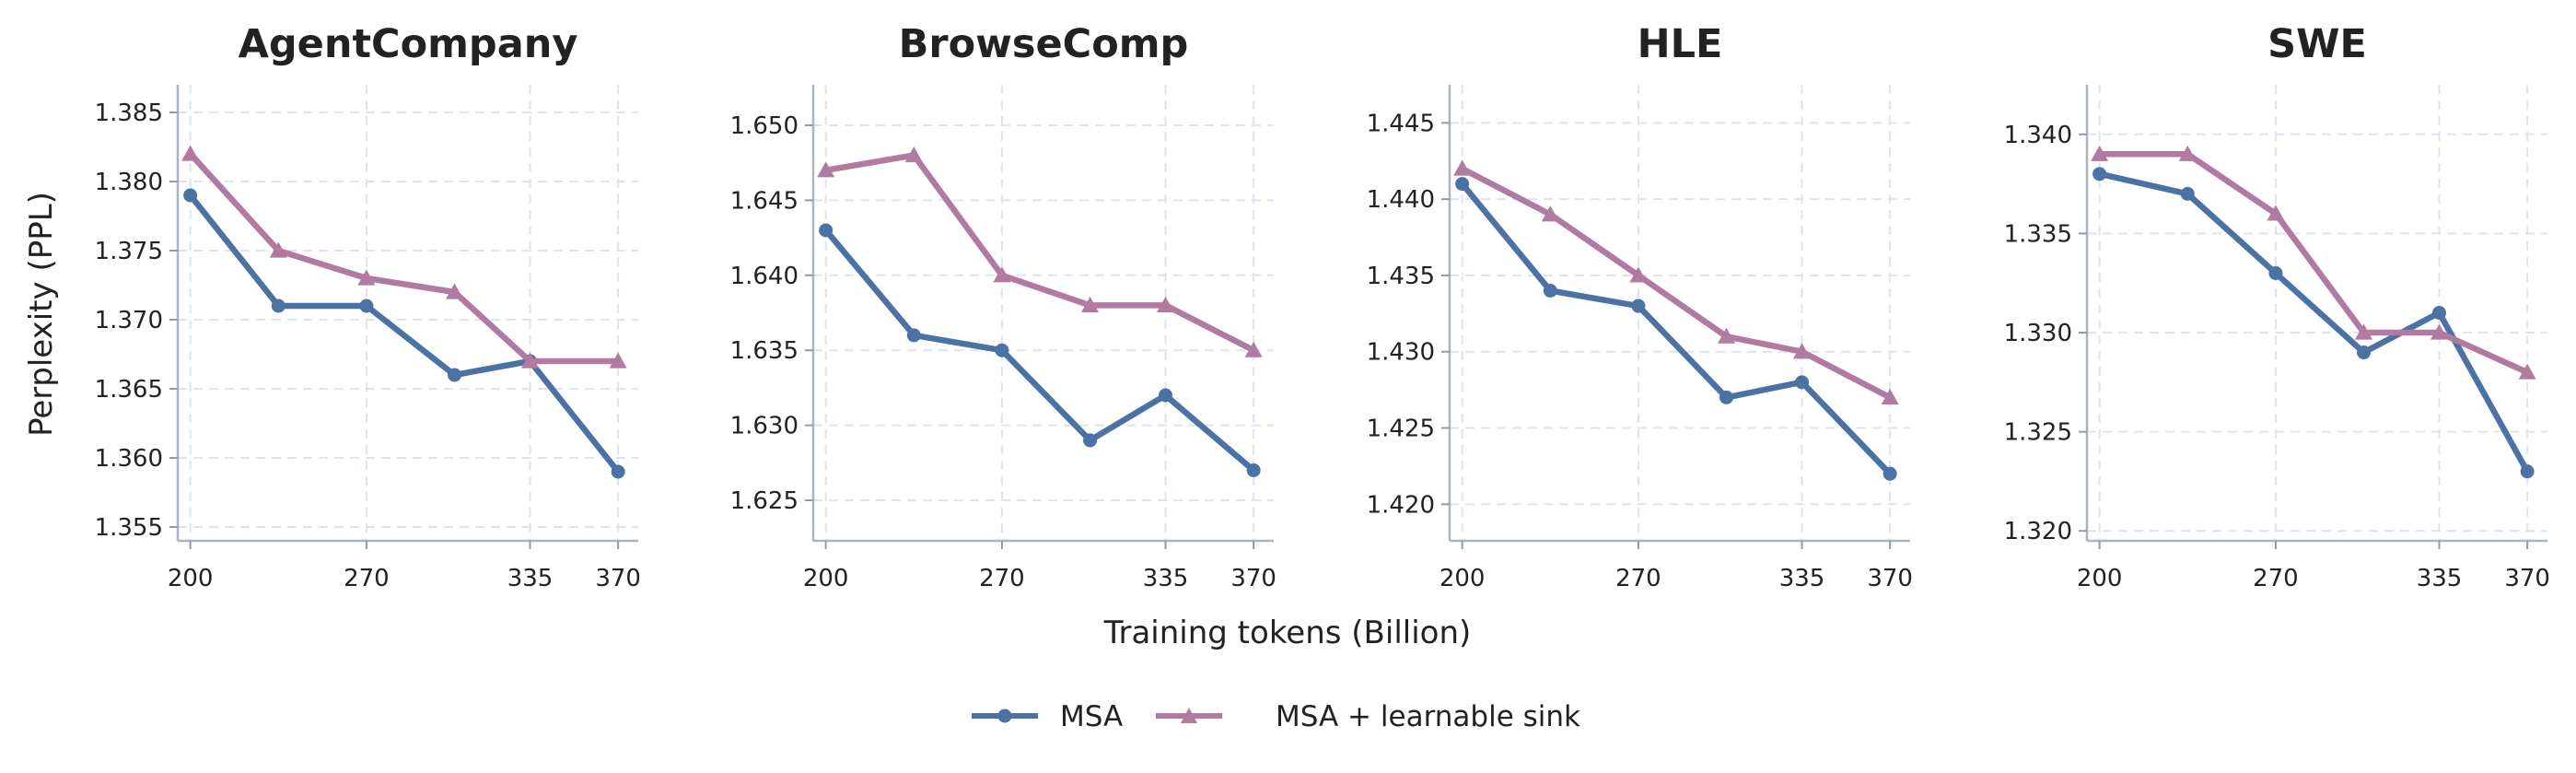 The image size is (2576, 773). Describe the element at coordinates (129, 320) in the screenshot. I see `y-tick-label: 1.370` at that location.